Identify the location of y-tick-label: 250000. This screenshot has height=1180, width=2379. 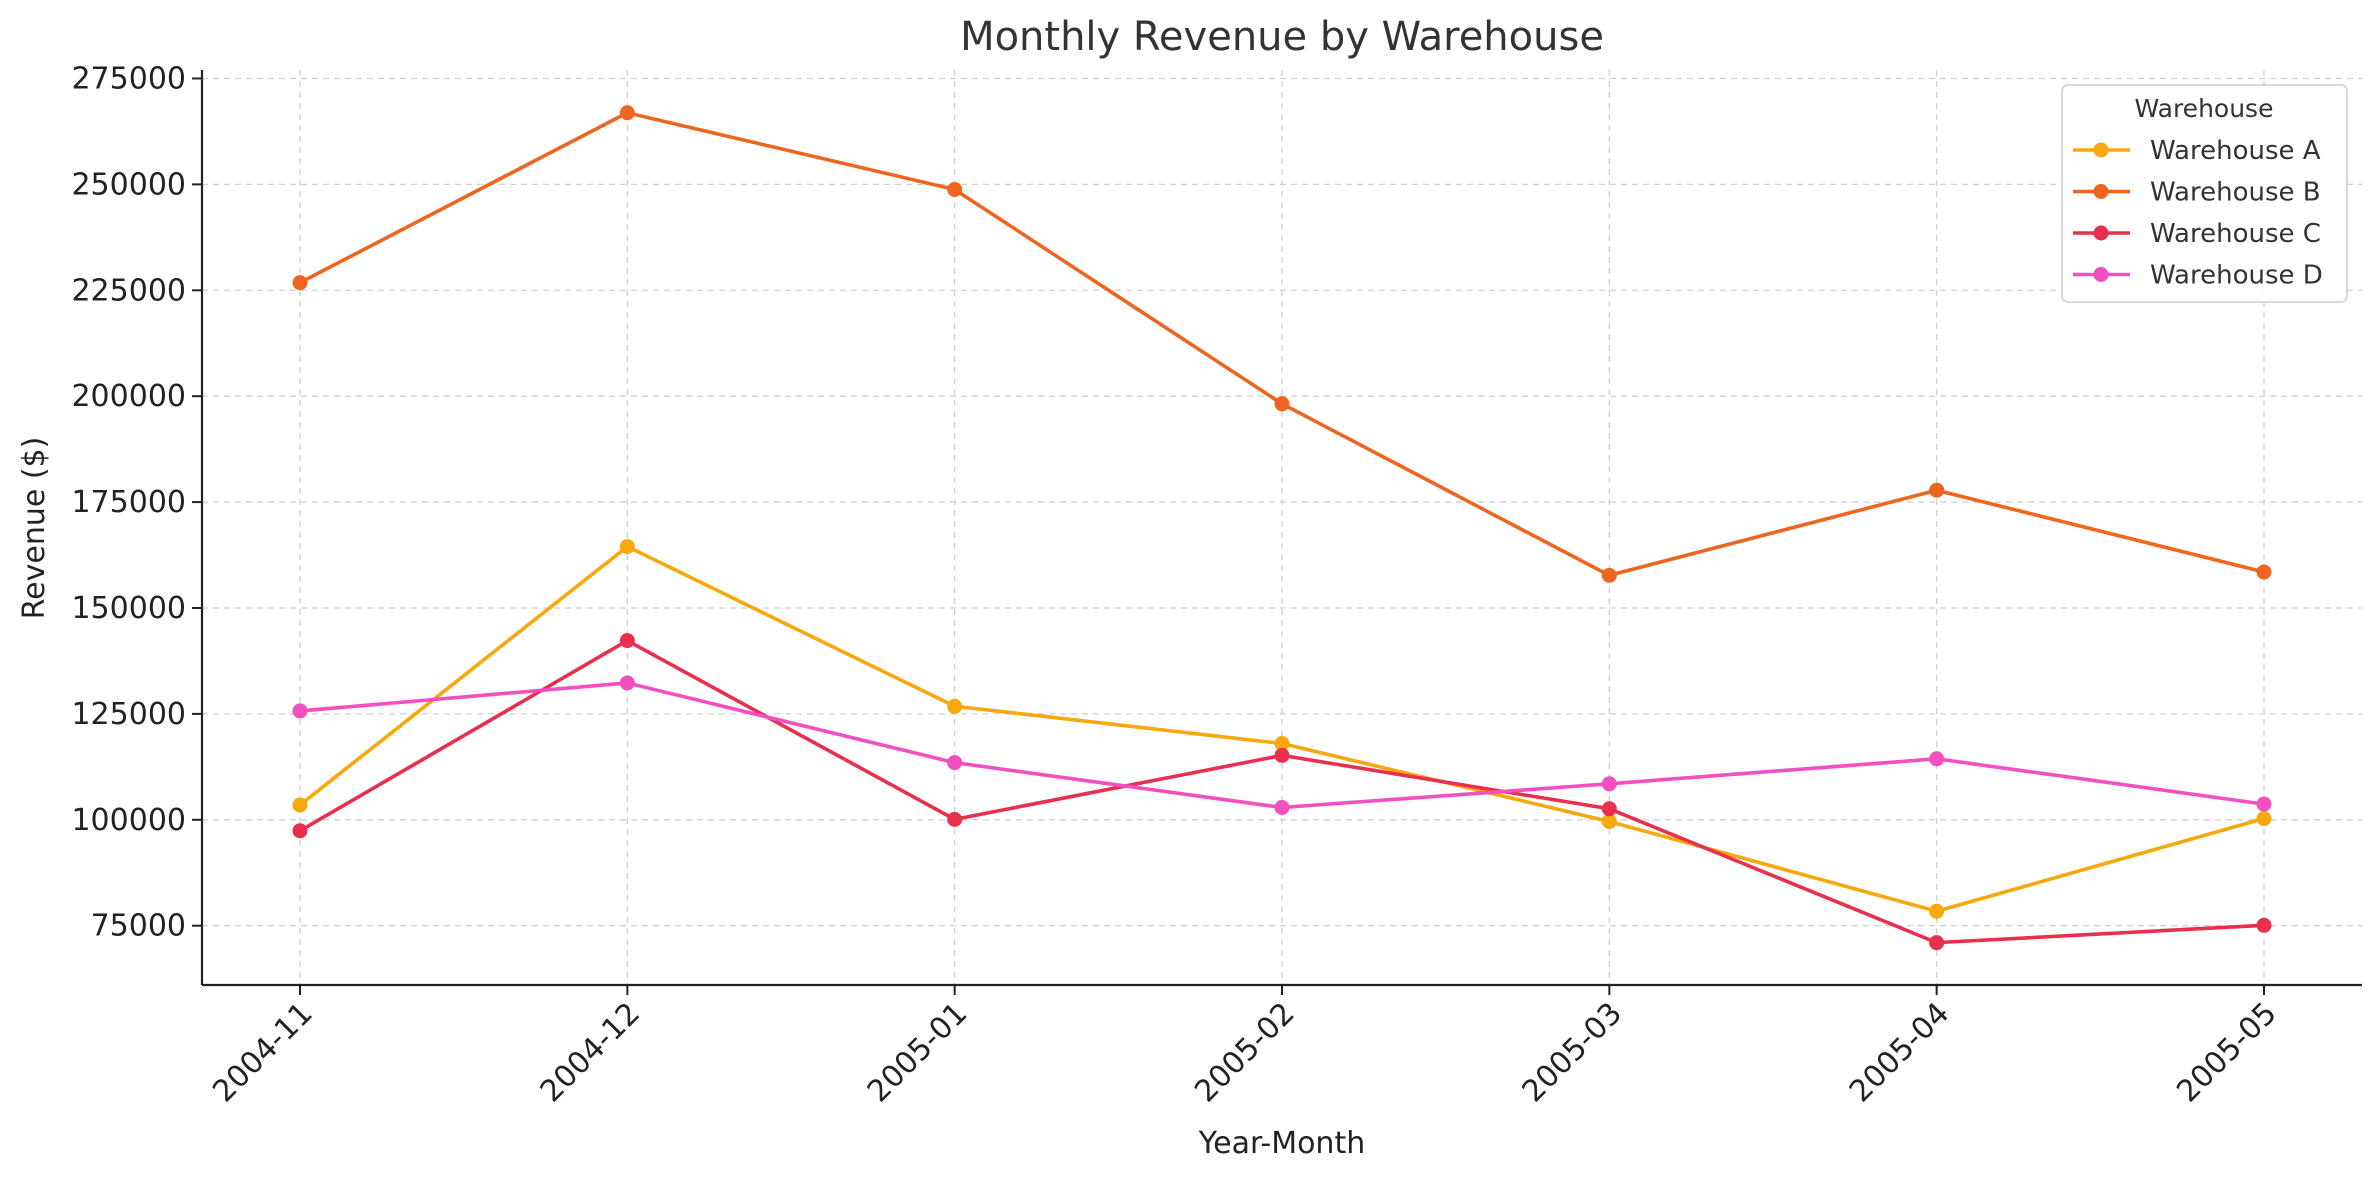
(128, 184).